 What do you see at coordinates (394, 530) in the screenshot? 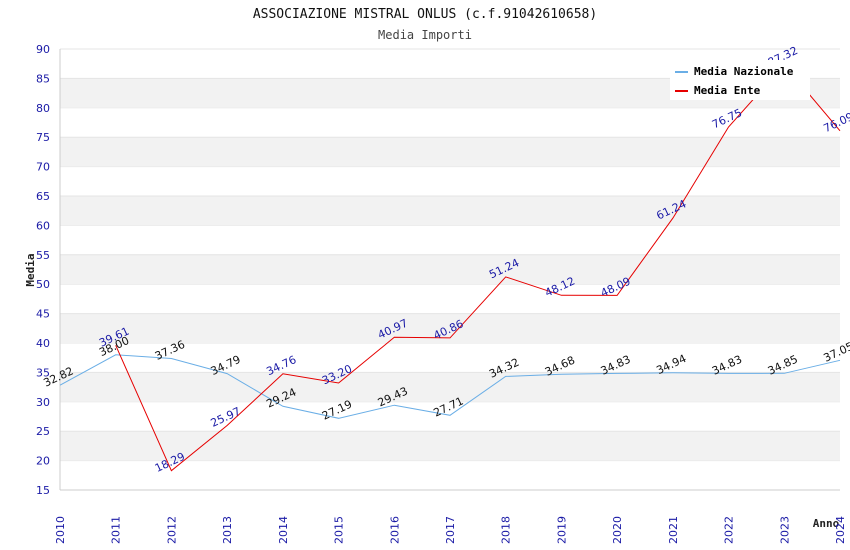
I see `x-tick-label: 2016` at bounding box center [394, 530].